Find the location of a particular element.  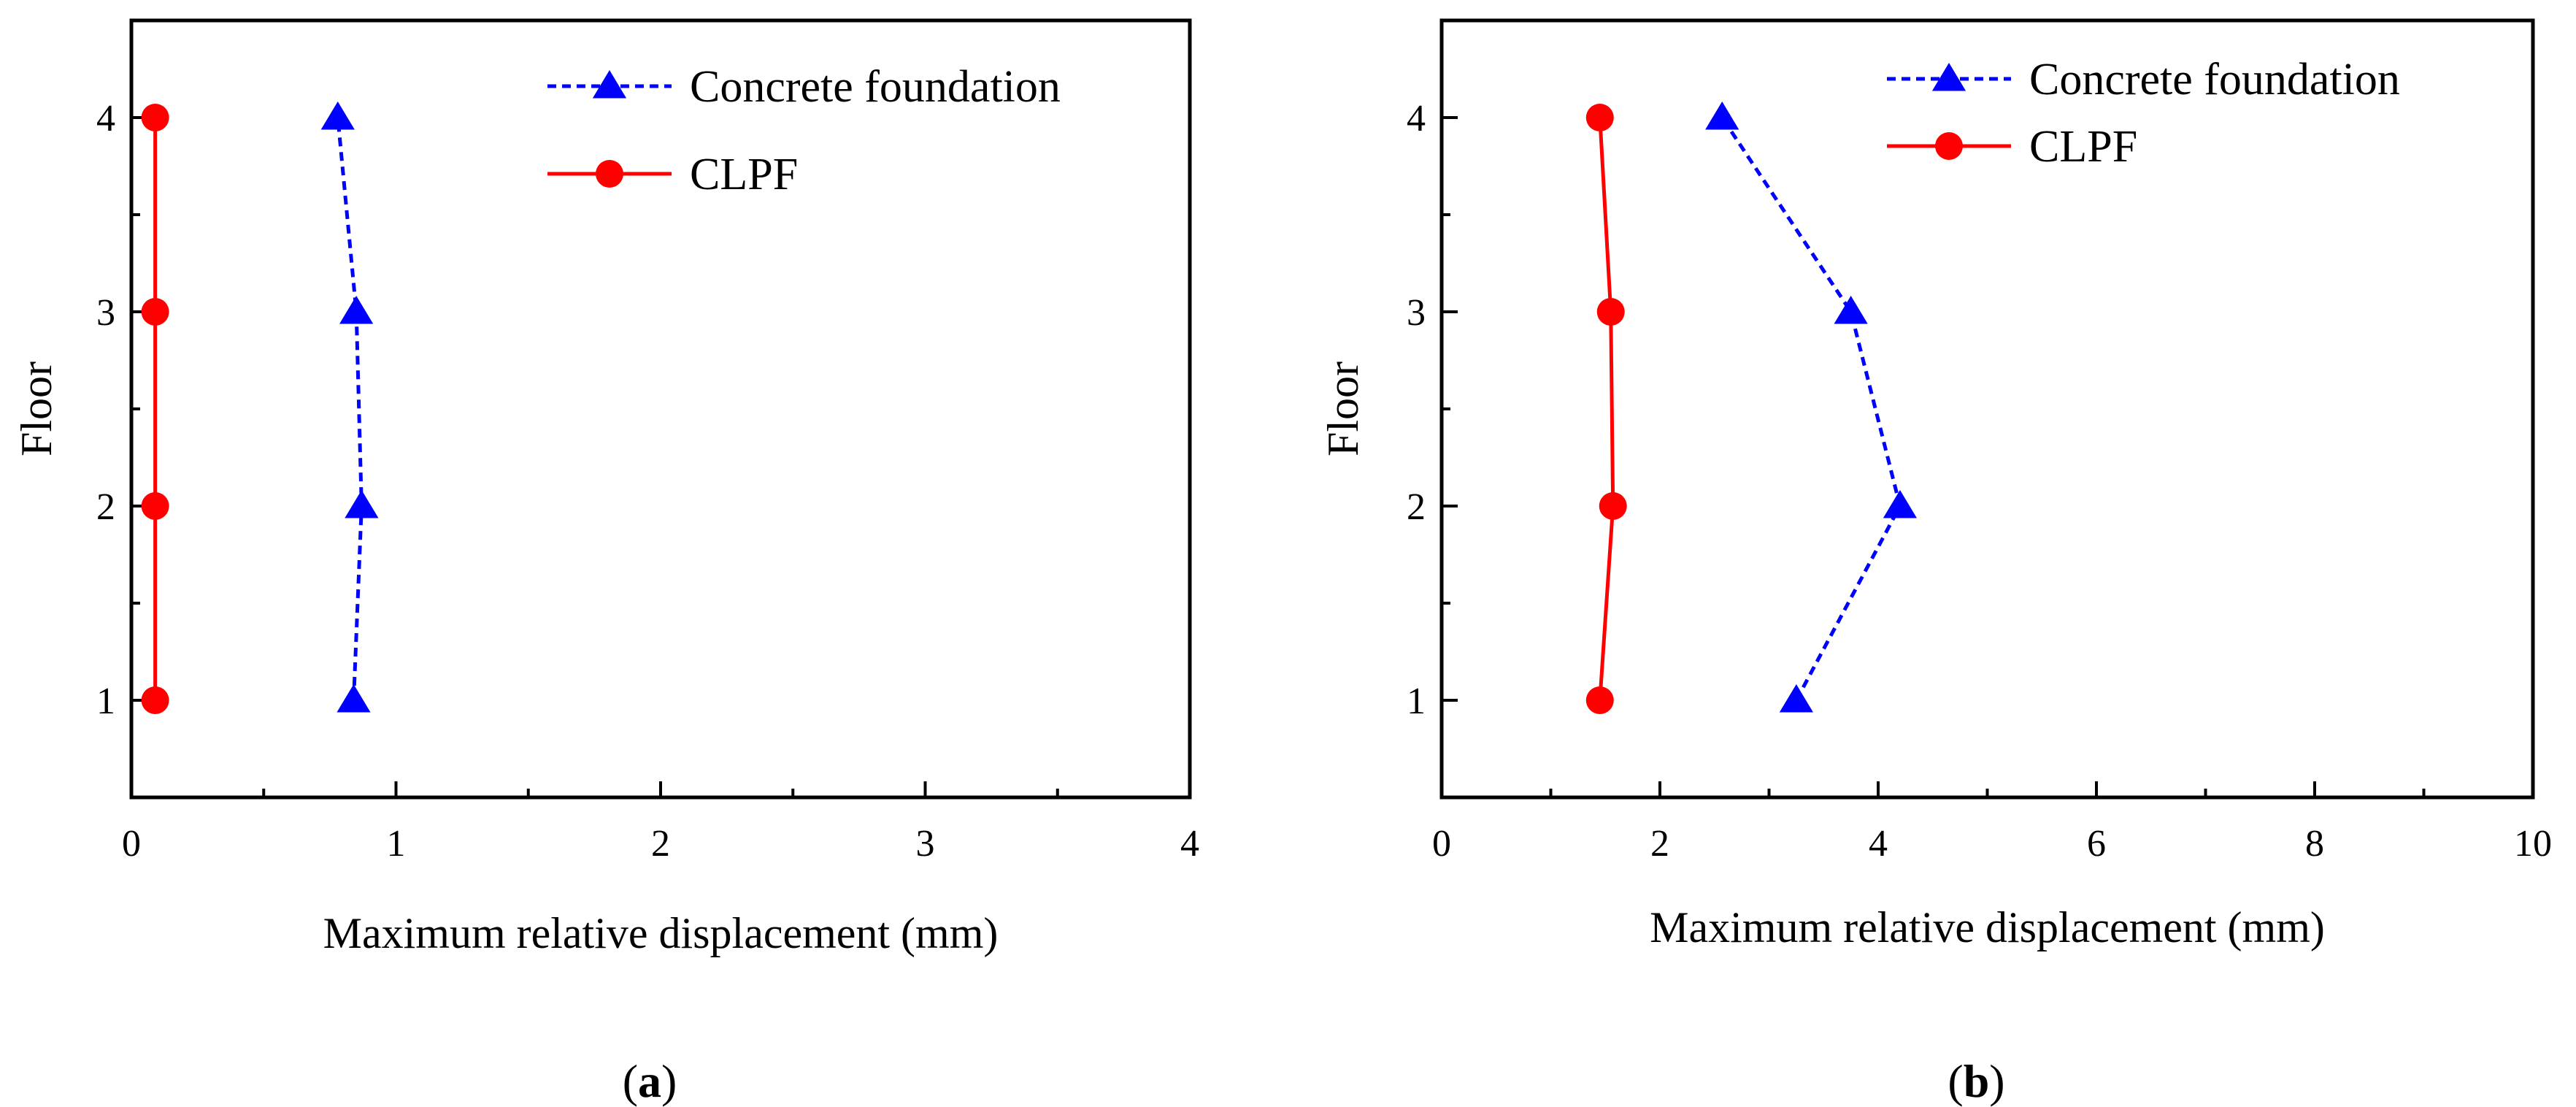

panel-label-letter: b is located at coordinates (1977, 1081).